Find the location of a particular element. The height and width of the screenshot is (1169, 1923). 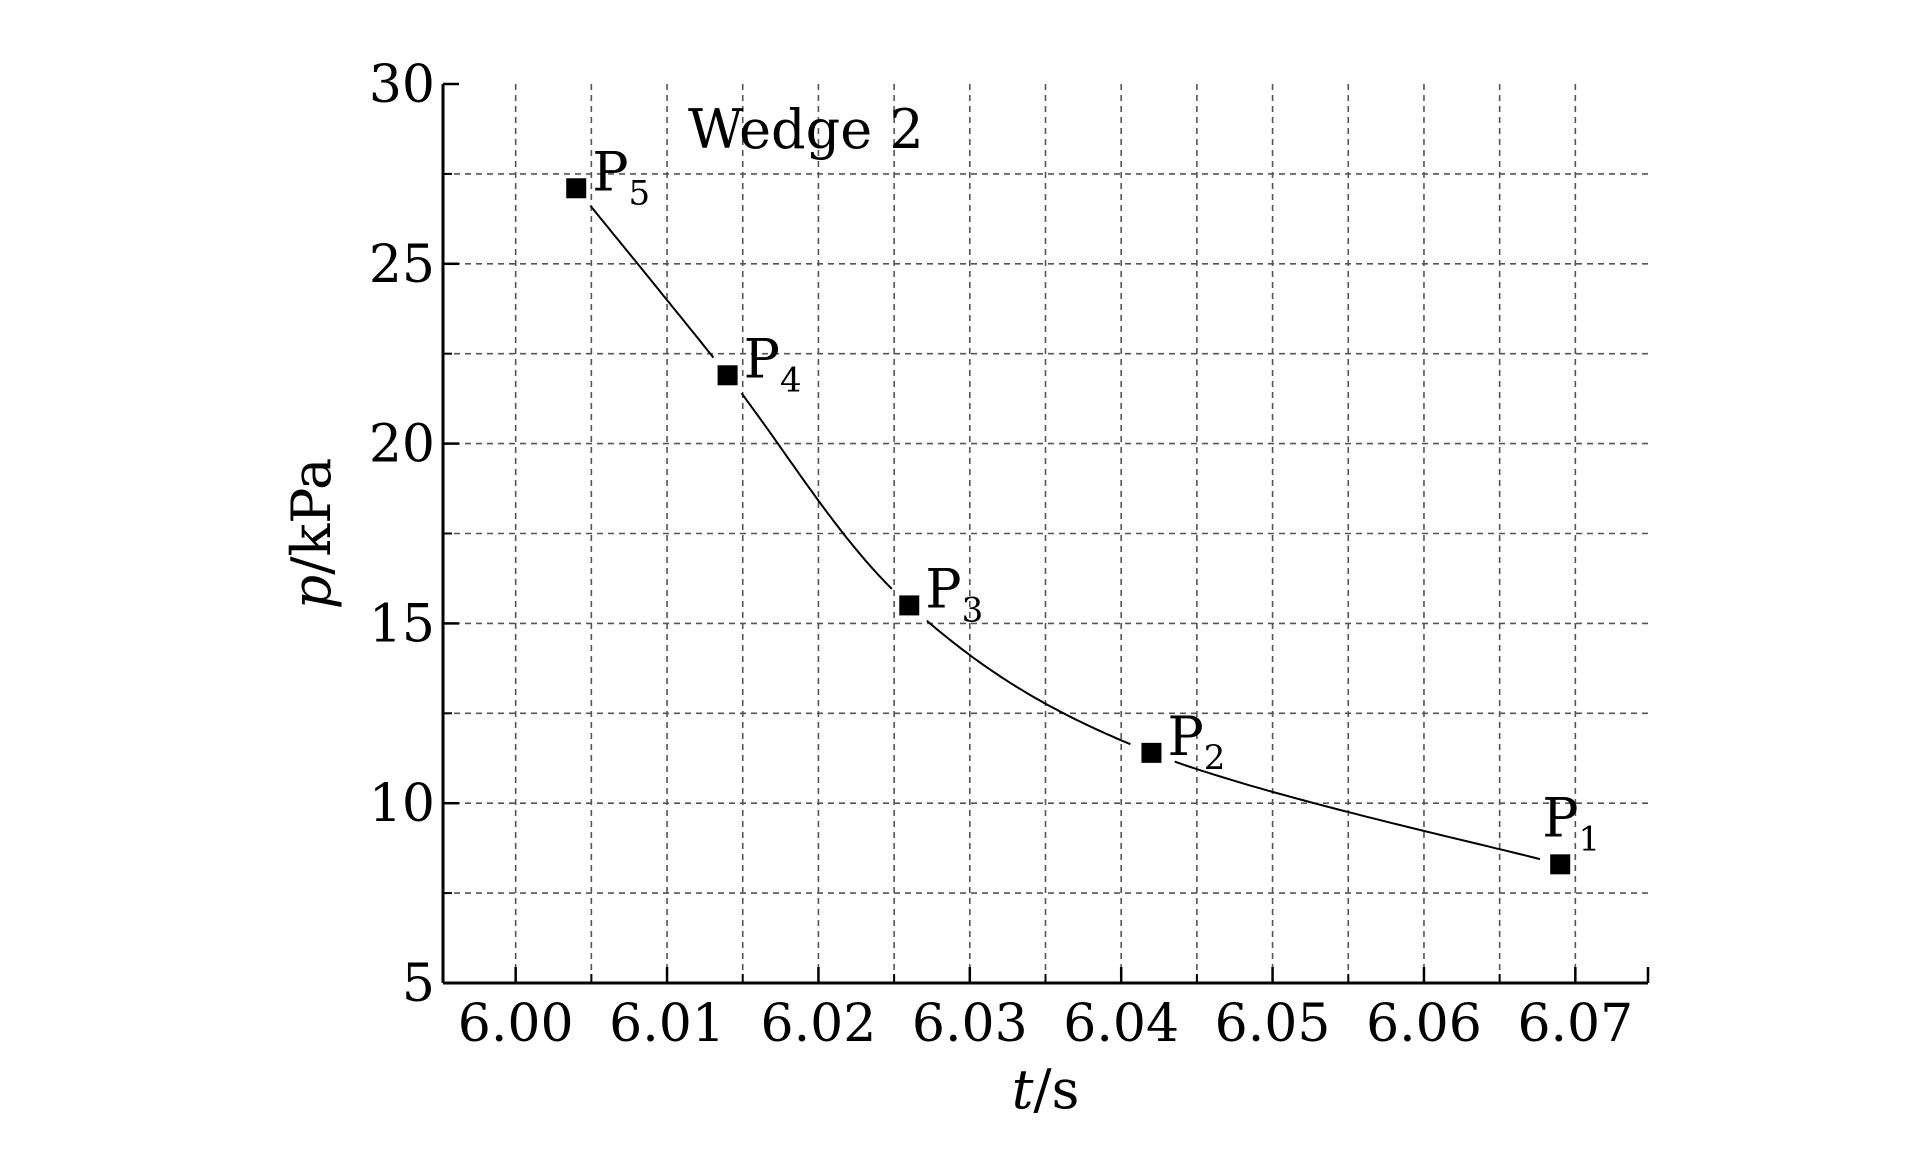

data-point-label: P1 is located at coordinates (1571, 822).